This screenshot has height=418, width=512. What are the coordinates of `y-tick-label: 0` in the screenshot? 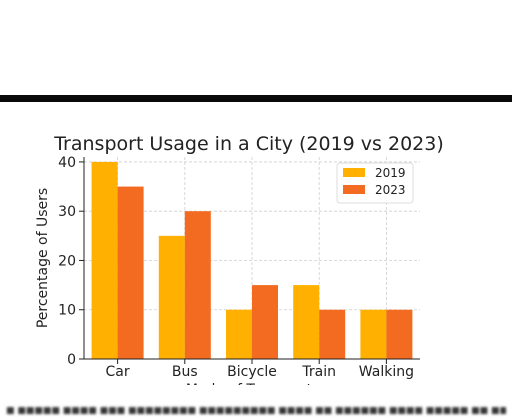 It's located at (71, 360).